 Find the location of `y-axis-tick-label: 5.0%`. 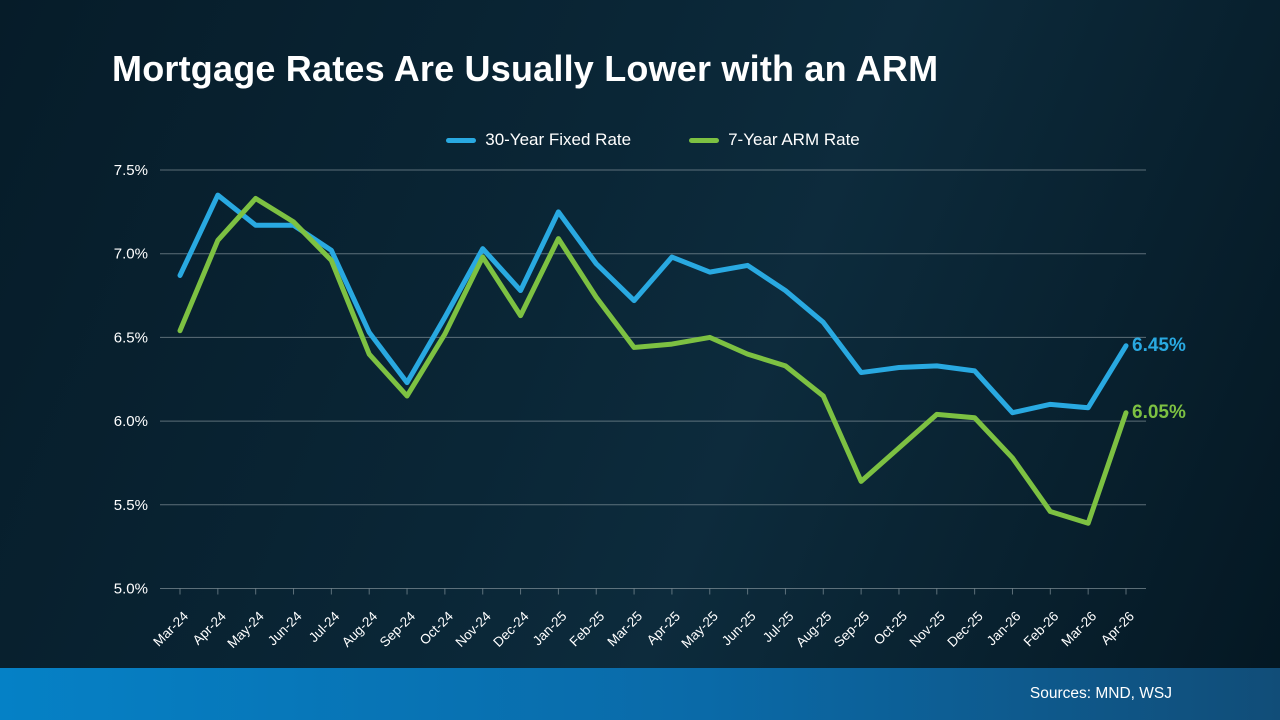

y-axis-tick-label: 5.0% is located at coordinates (131, 589).